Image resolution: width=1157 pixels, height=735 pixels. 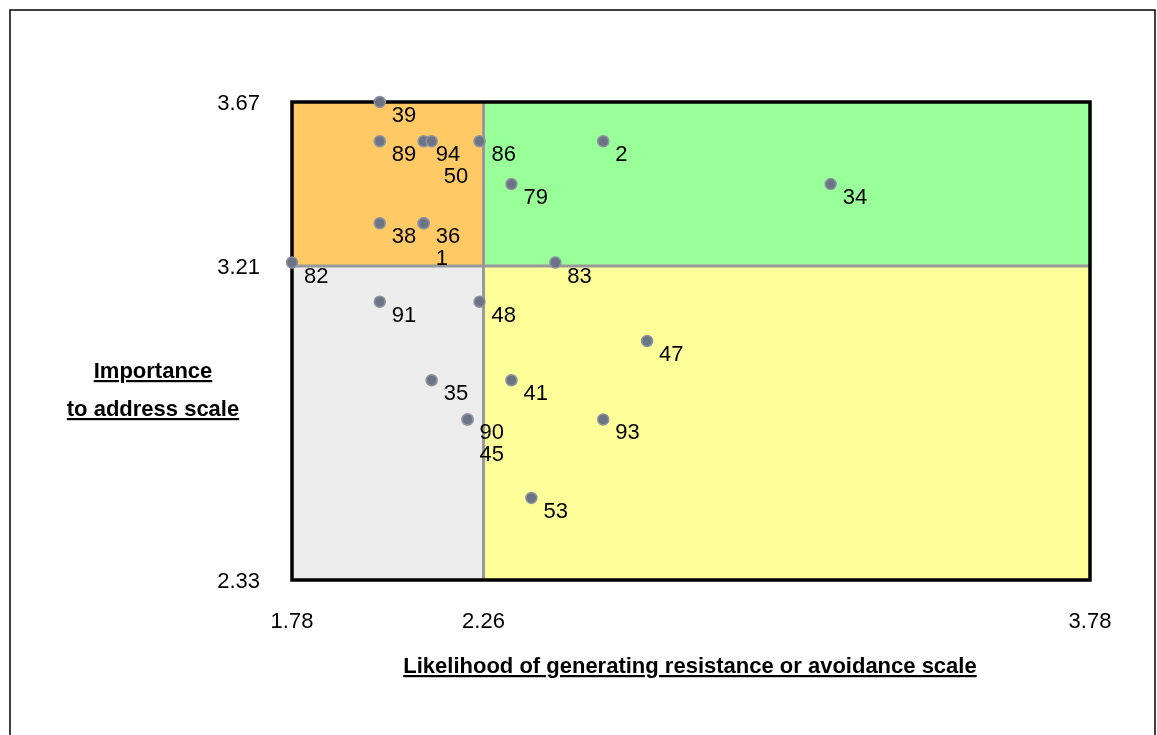 I want to click on series-label: 41, so click(x=535, y=393).